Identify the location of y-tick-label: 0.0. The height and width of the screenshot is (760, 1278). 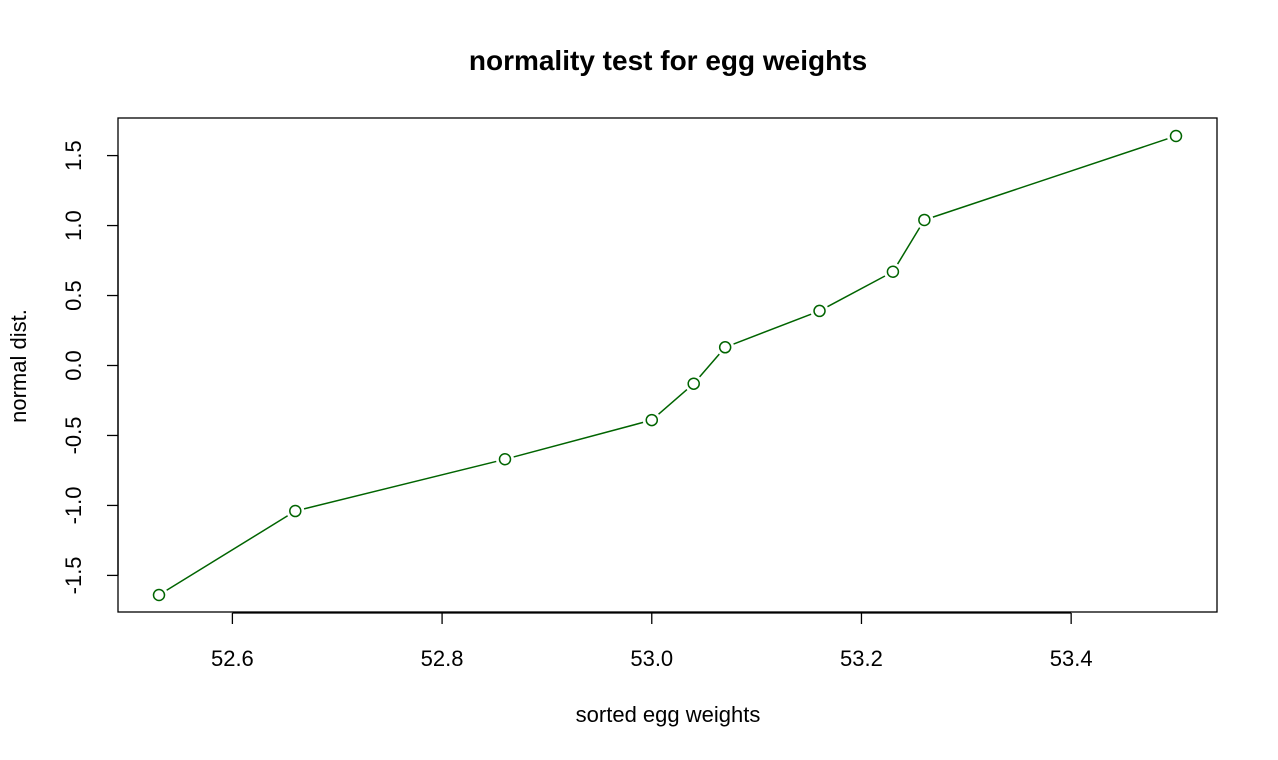
(73, 365).